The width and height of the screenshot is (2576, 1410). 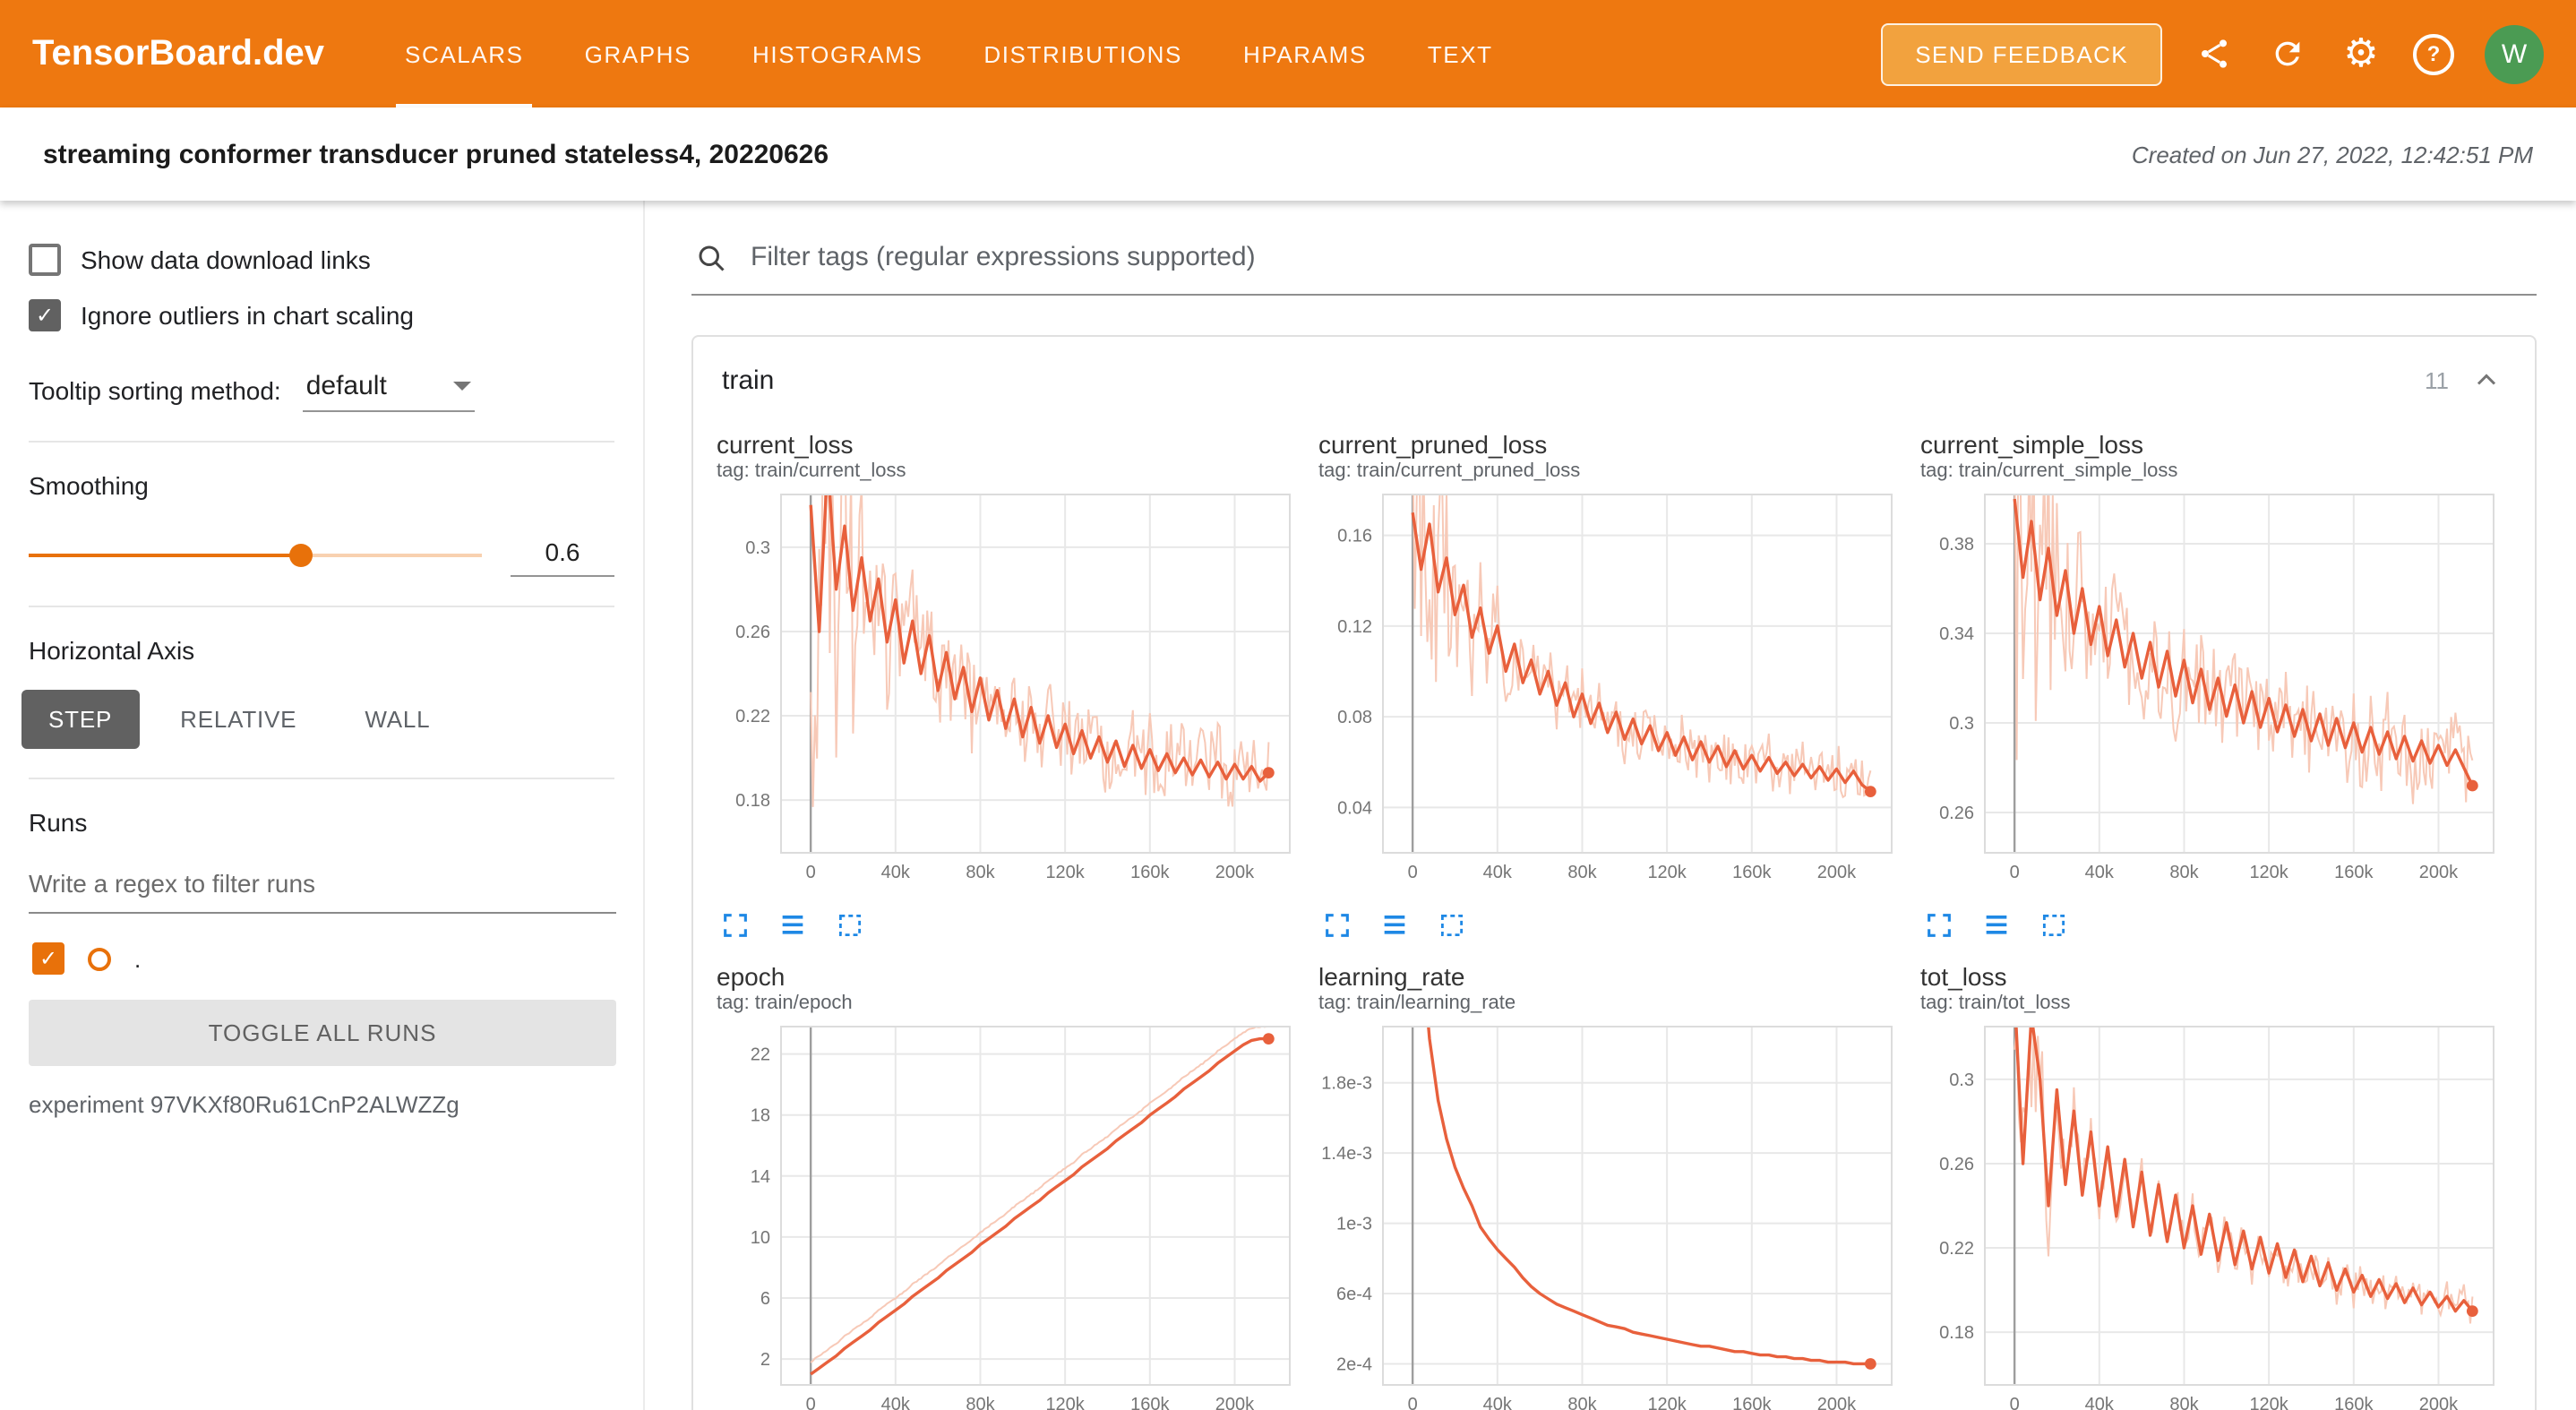 What do you see at coordinates (1995, 1003) in the screenshot?
I see `chart-tag: tag: train/tot_loss` at bounding box center [1995, 1003].